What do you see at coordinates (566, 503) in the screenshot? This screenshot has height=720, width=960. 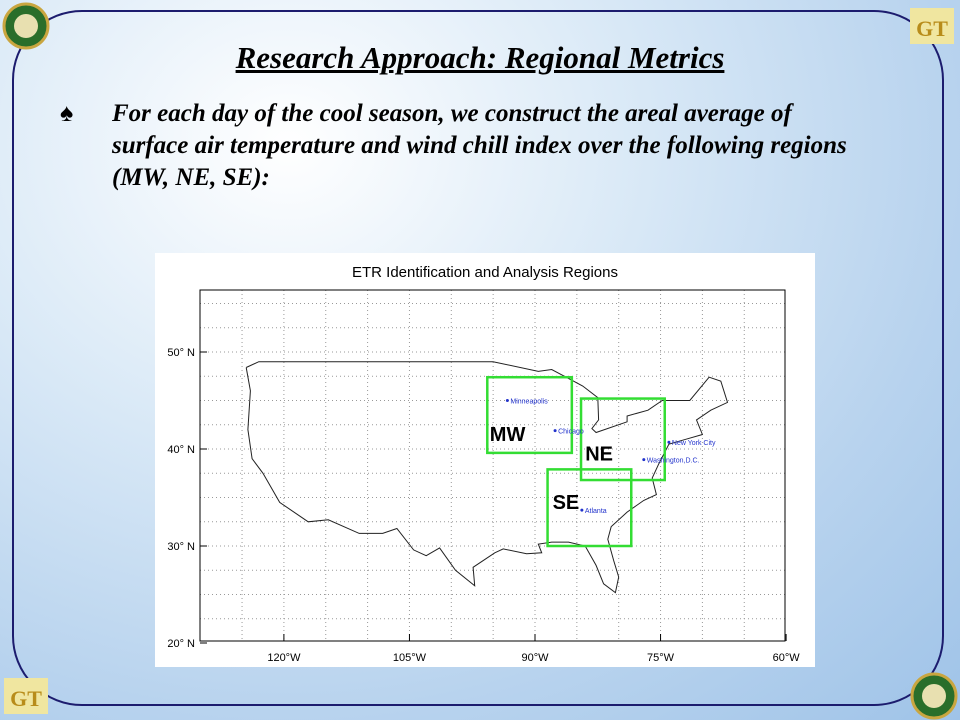 I see `region-label: SE` at bounding box center [566, 503].